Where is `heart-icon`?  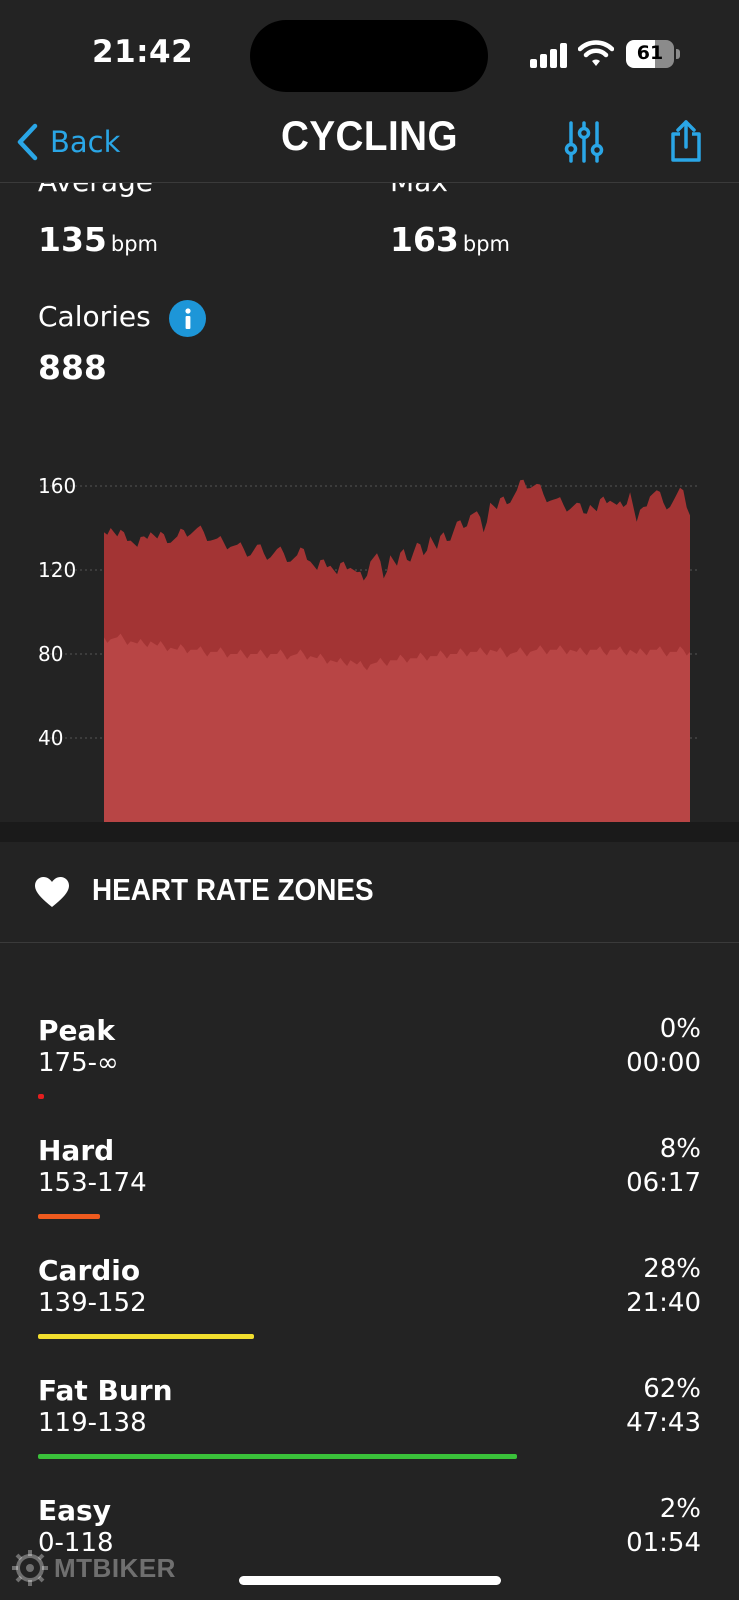
heart-icon is located at coordinates (52, 892).